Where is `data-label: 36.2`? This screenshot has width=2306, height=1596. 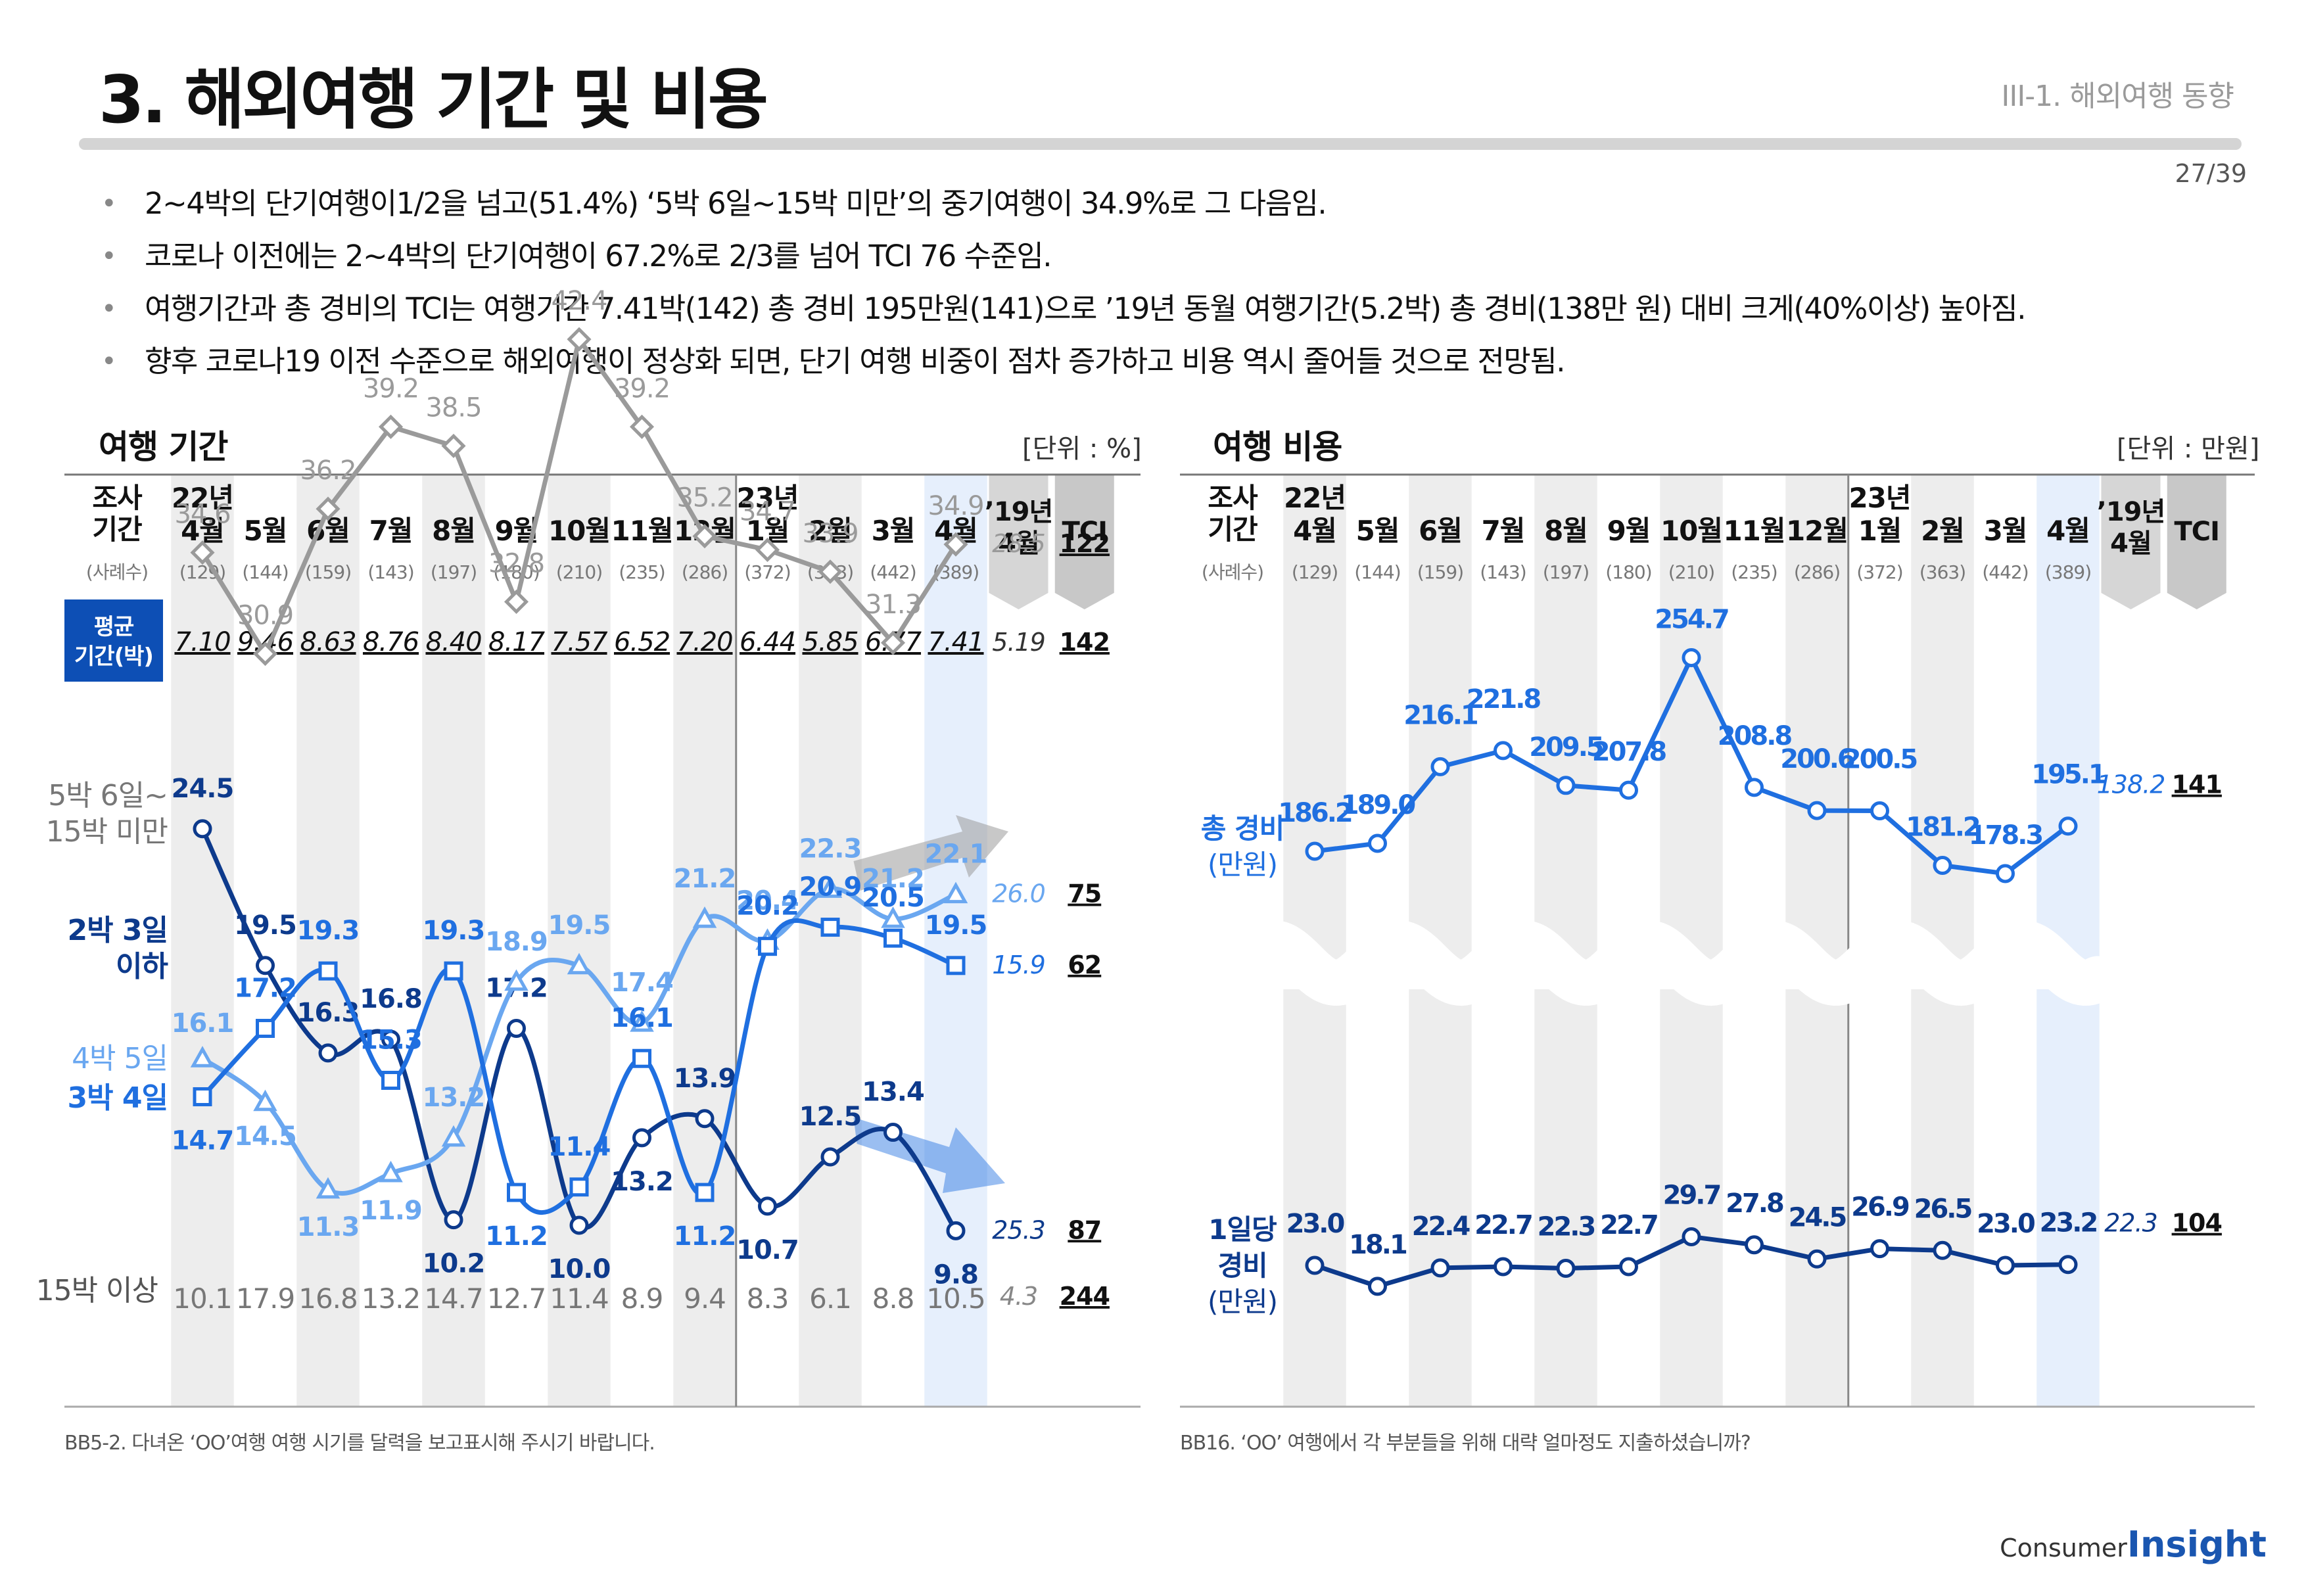
data-label: 36.2 is located at coordinates (328, 471).